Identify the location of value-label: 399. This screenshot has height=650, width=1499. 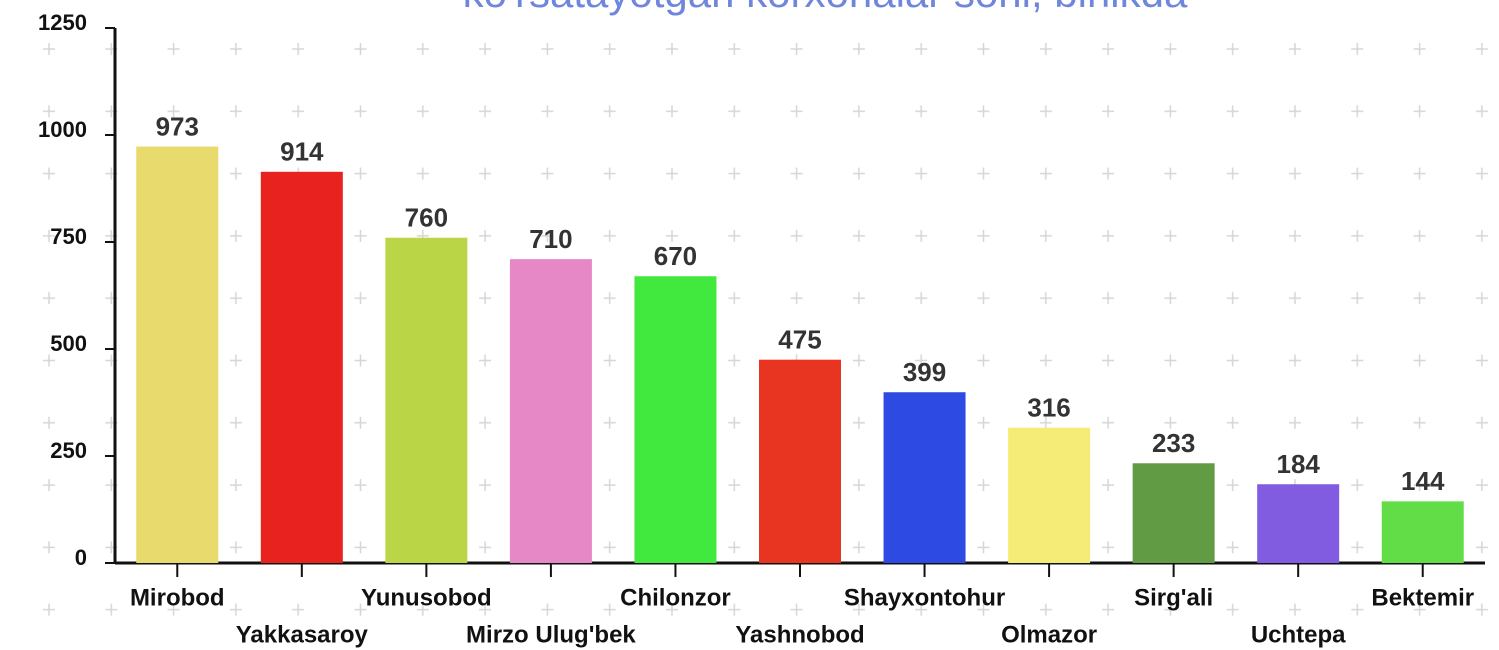
(924, 372).